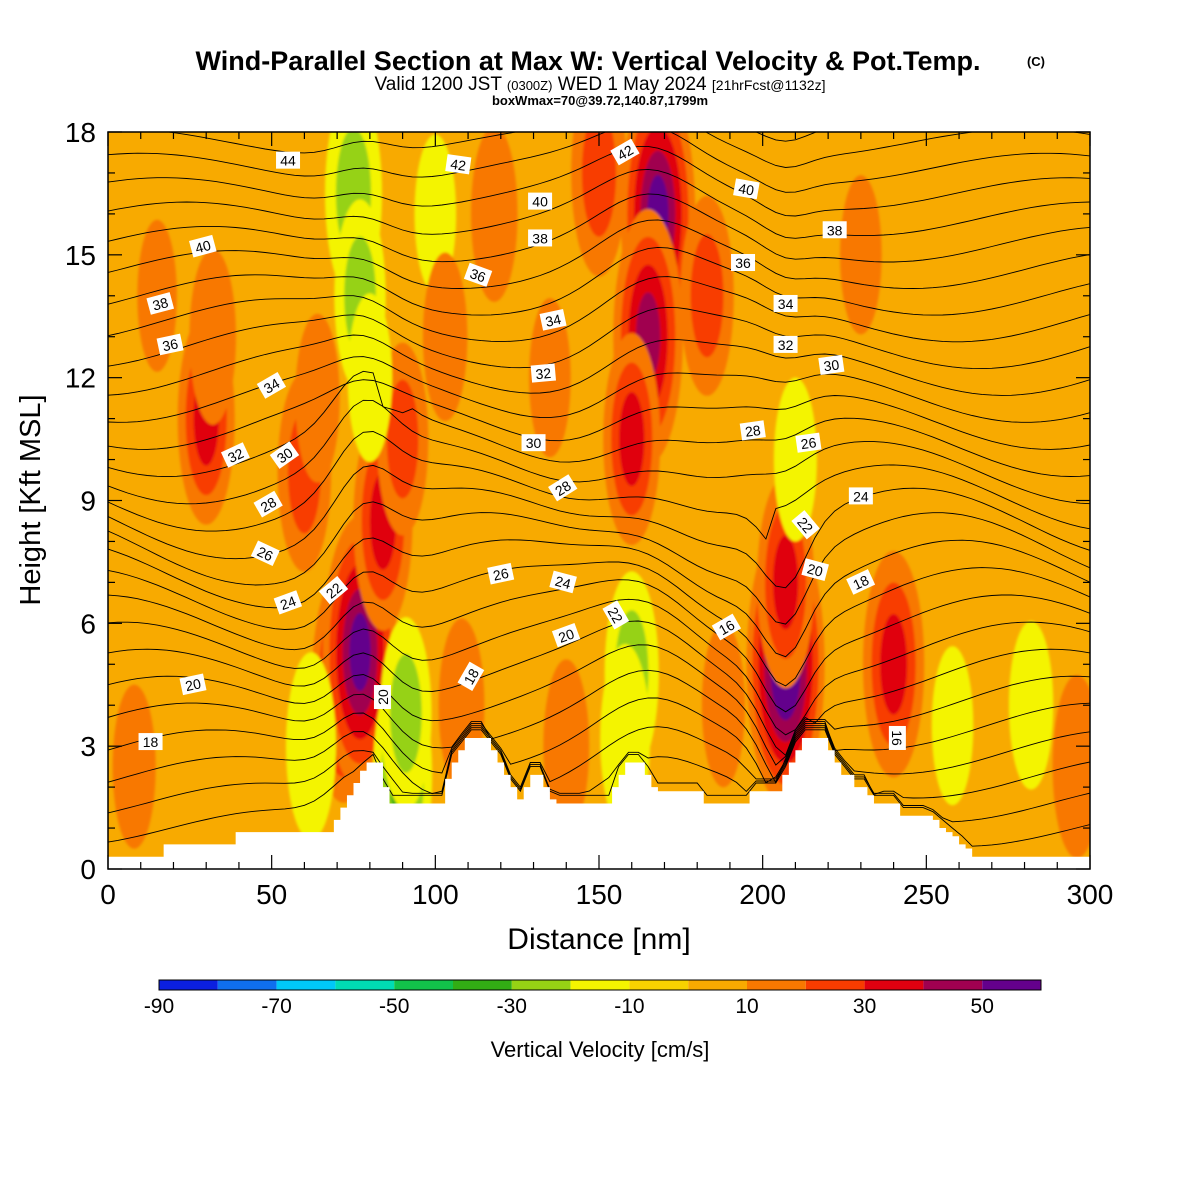 The image size is (1200, 1200). What do you see at coordinates (600, 100) in the screenshot?
I see `chart-subtitle-2: boxWmax=70@39.72,140.87,1799m` at bounding box center [600, 100].